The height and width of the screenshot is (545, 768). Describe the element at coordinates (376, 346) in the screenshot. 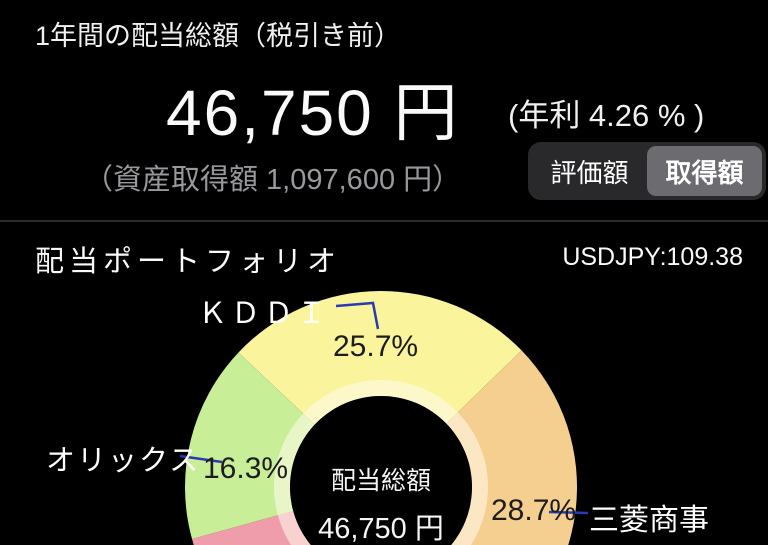

I see `segment-percent-kddi: 25.7%` at that location.